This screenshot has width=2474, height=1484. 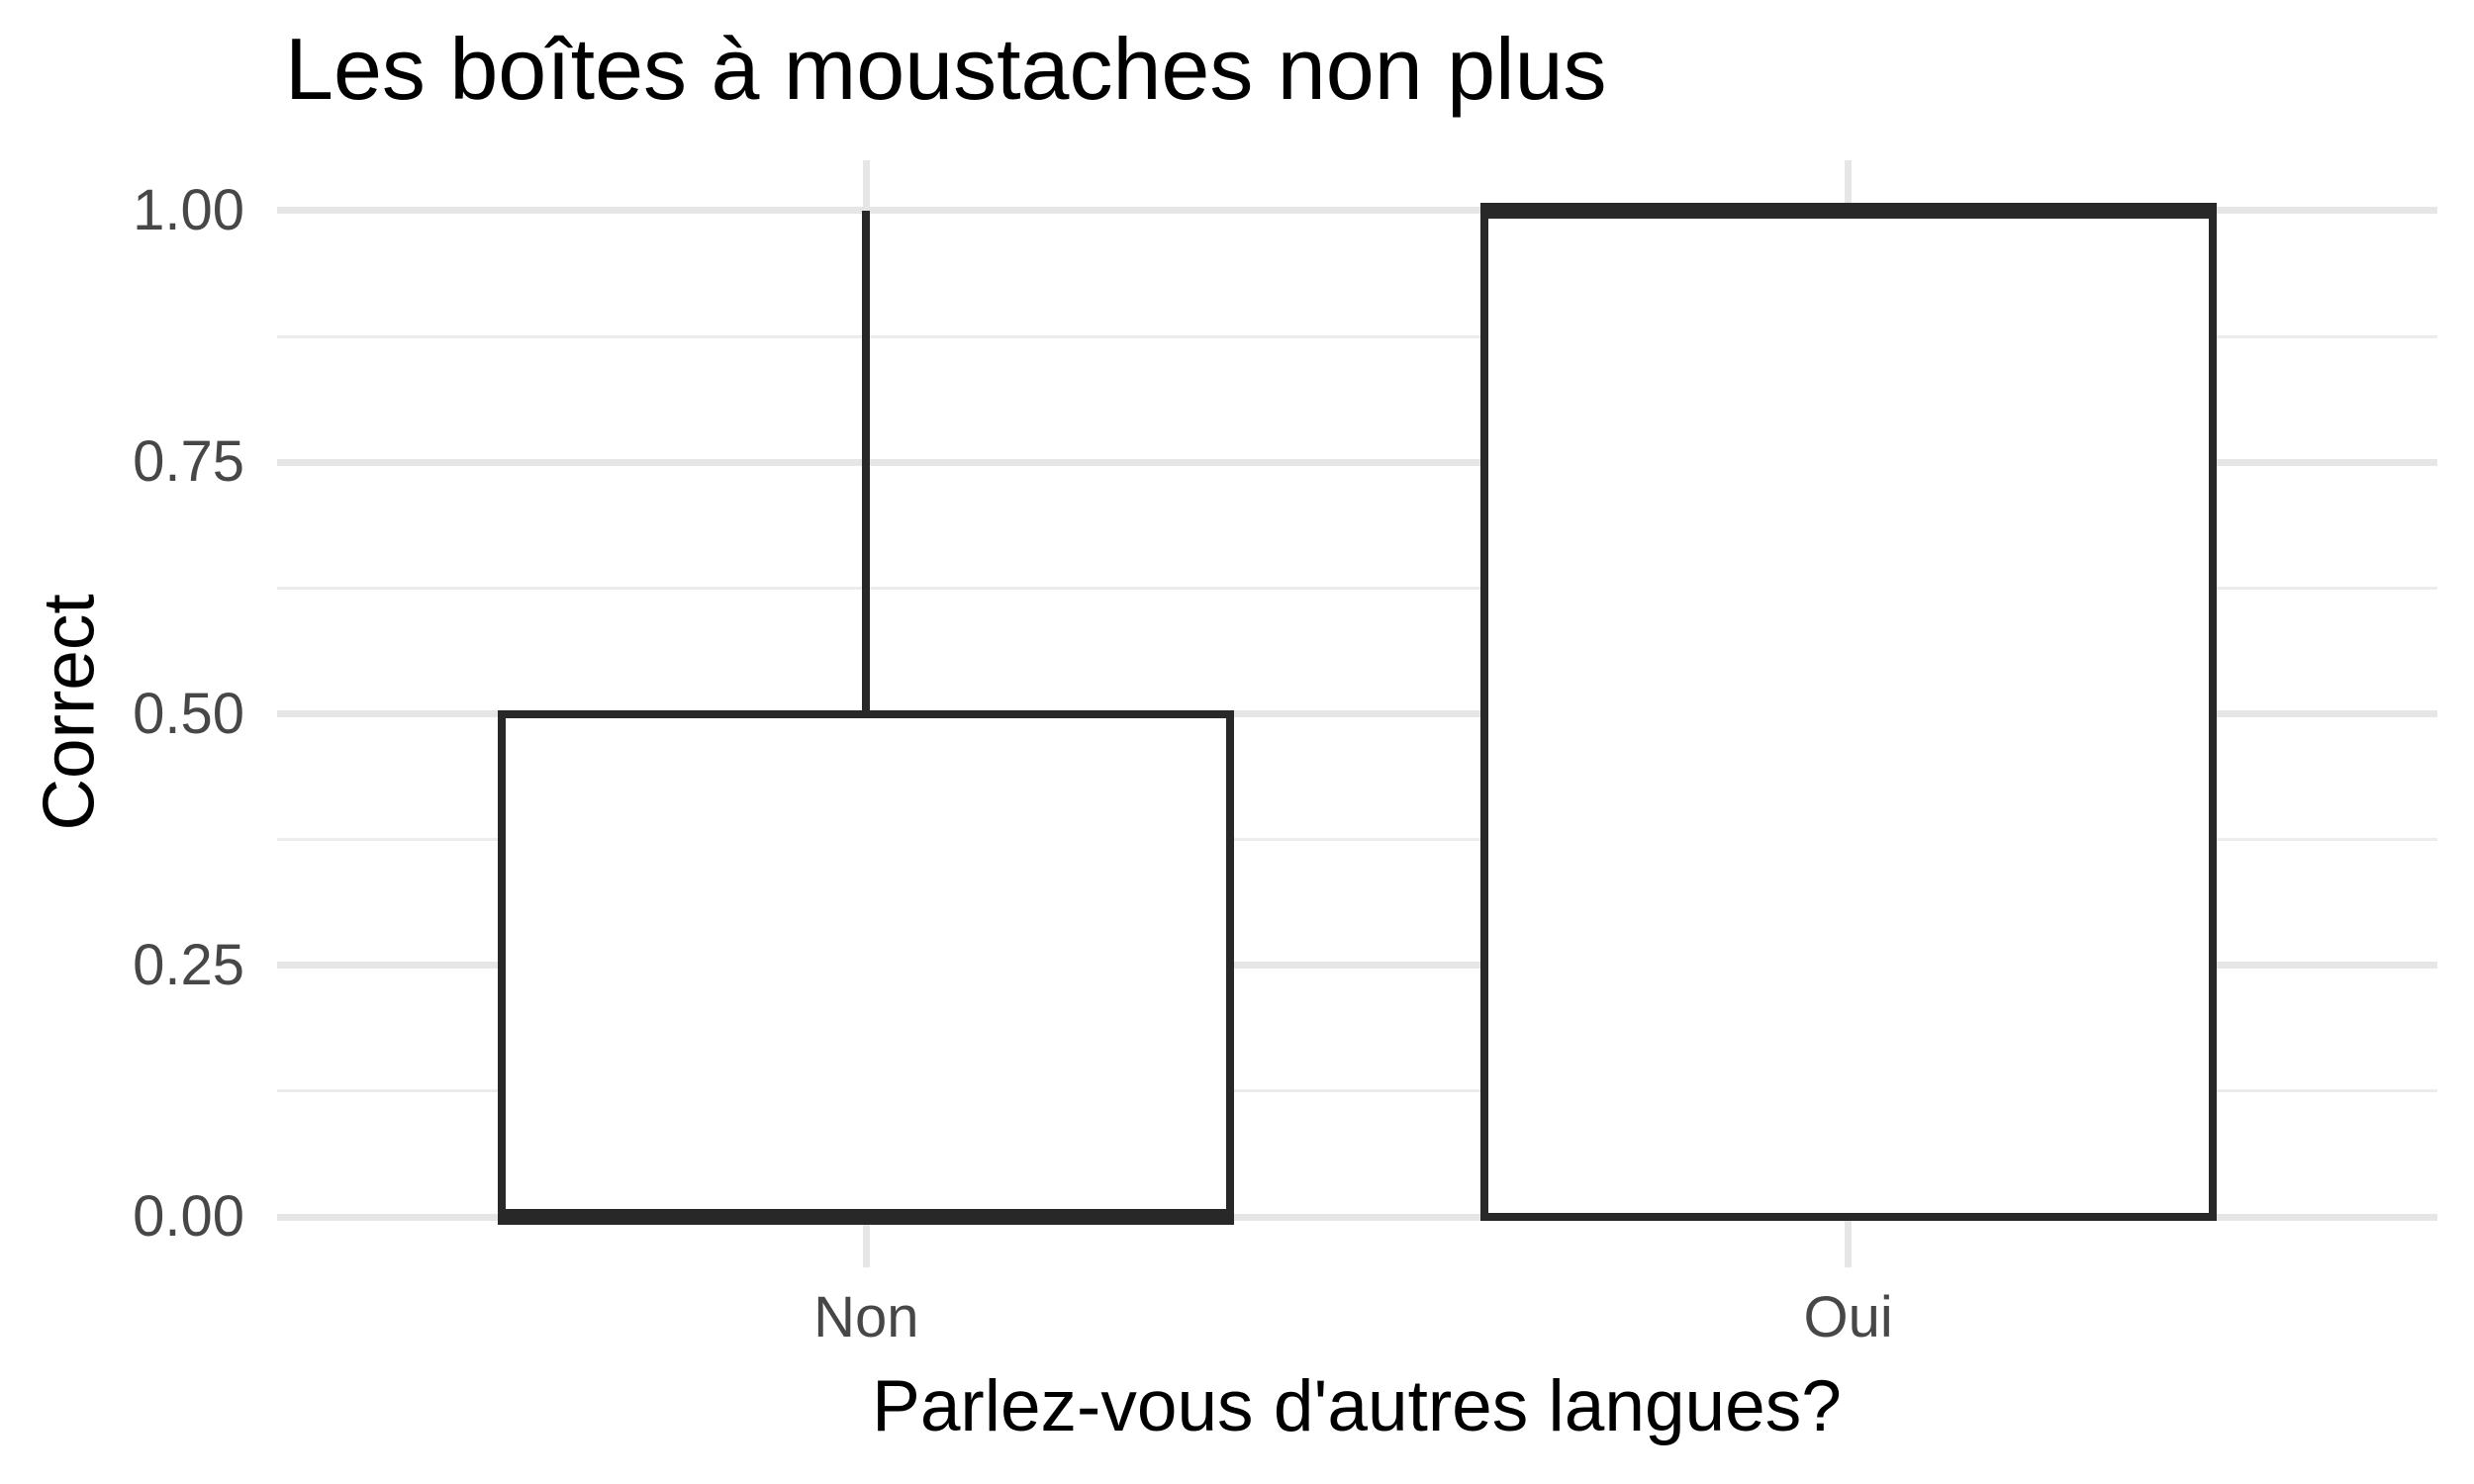 What do you see at coordinates (189, 209) in the screenshot?
I see `y-tick-label: 1.00` at bounding box center [189, 209].